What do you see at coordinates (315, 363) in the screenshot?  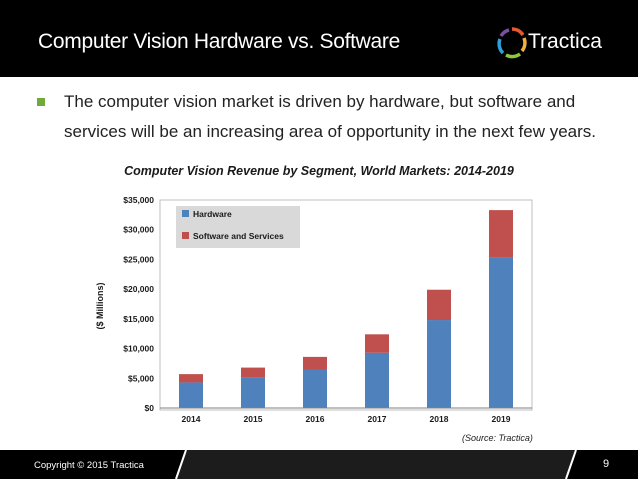 I see `bar-software-2016` at bounding box center [315, 363].